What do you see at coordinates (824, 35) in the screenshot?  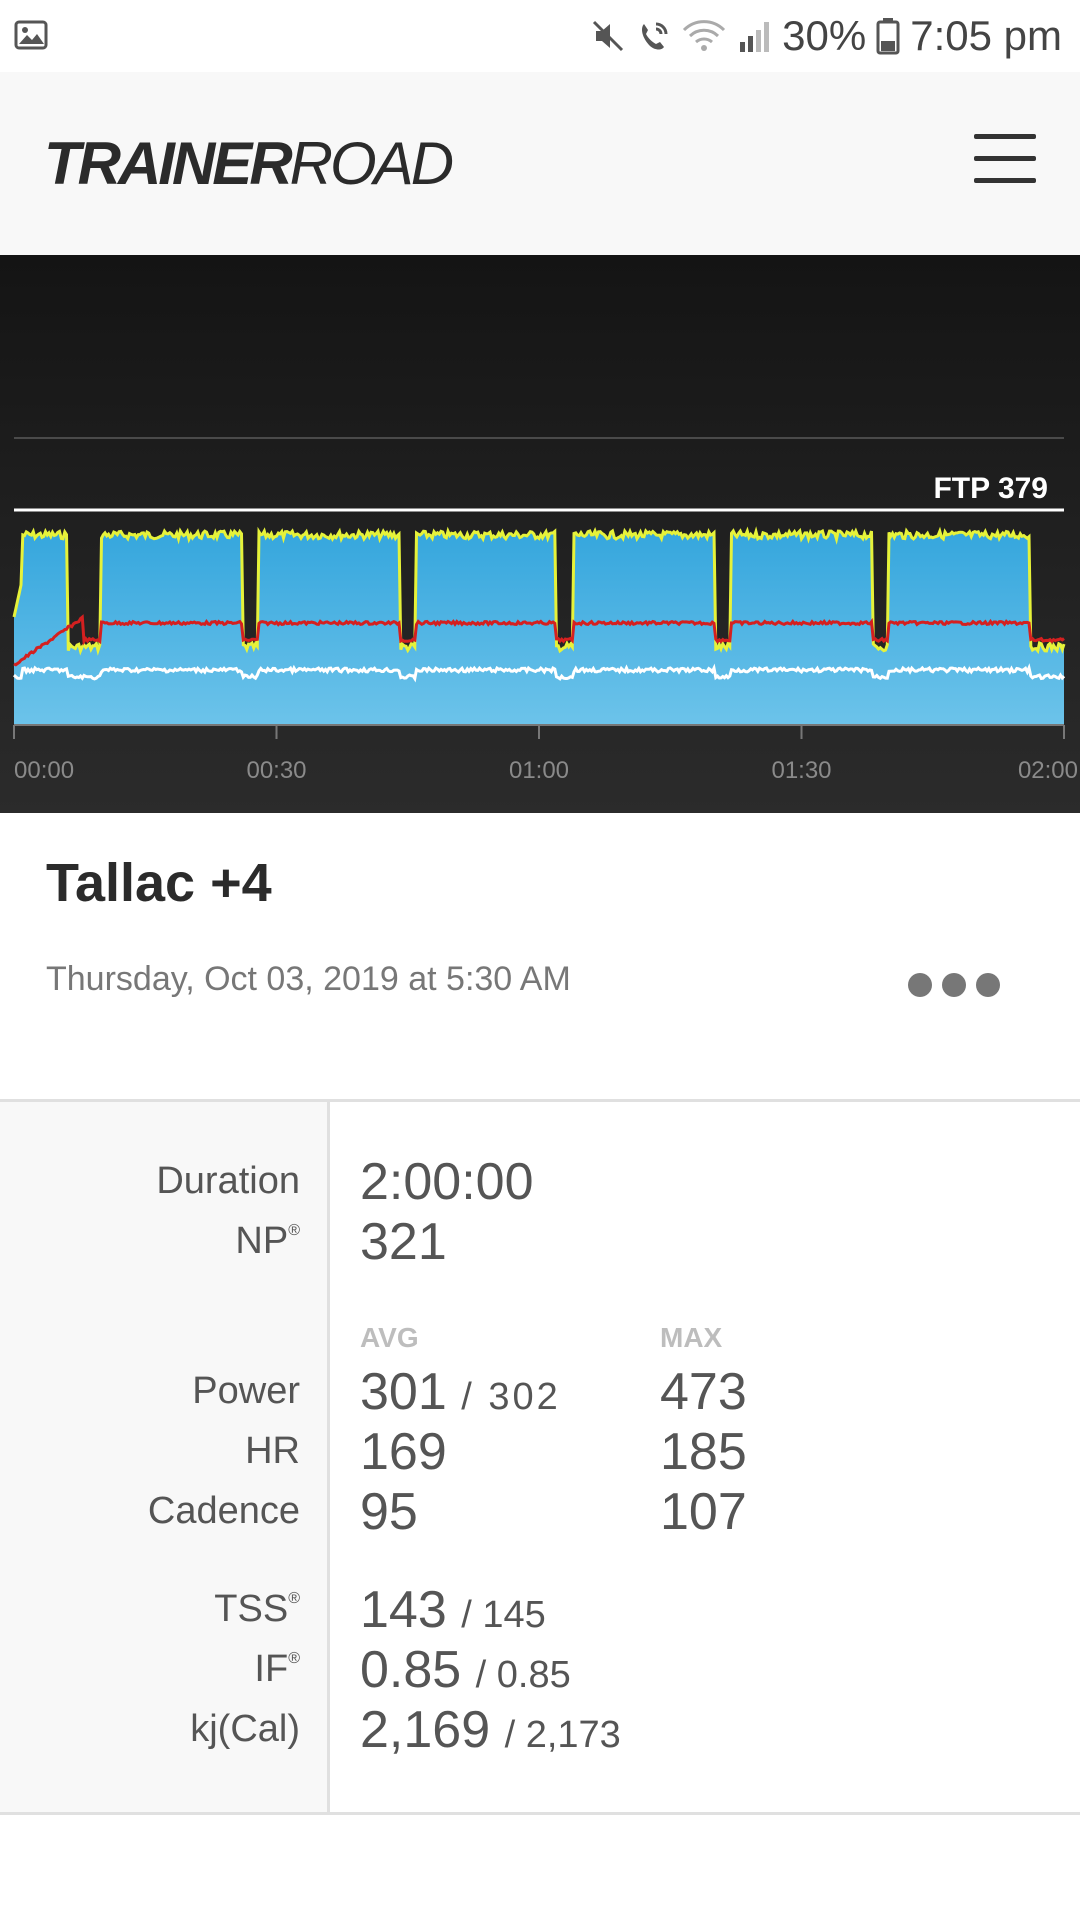 I see `battery-percent: 30%` at bounding box center [824, 35].